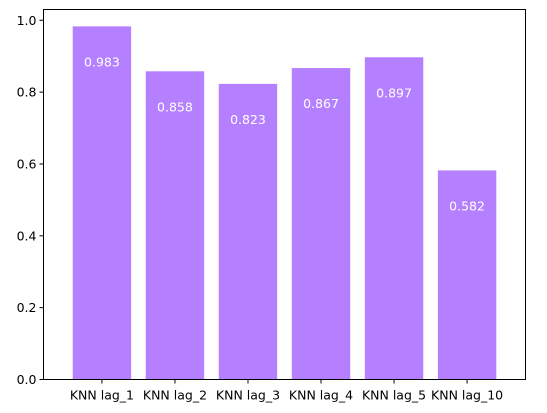 This screenshot has height=413, width=547. I want to click on data-label-5: 0.897, so click(394, 92).